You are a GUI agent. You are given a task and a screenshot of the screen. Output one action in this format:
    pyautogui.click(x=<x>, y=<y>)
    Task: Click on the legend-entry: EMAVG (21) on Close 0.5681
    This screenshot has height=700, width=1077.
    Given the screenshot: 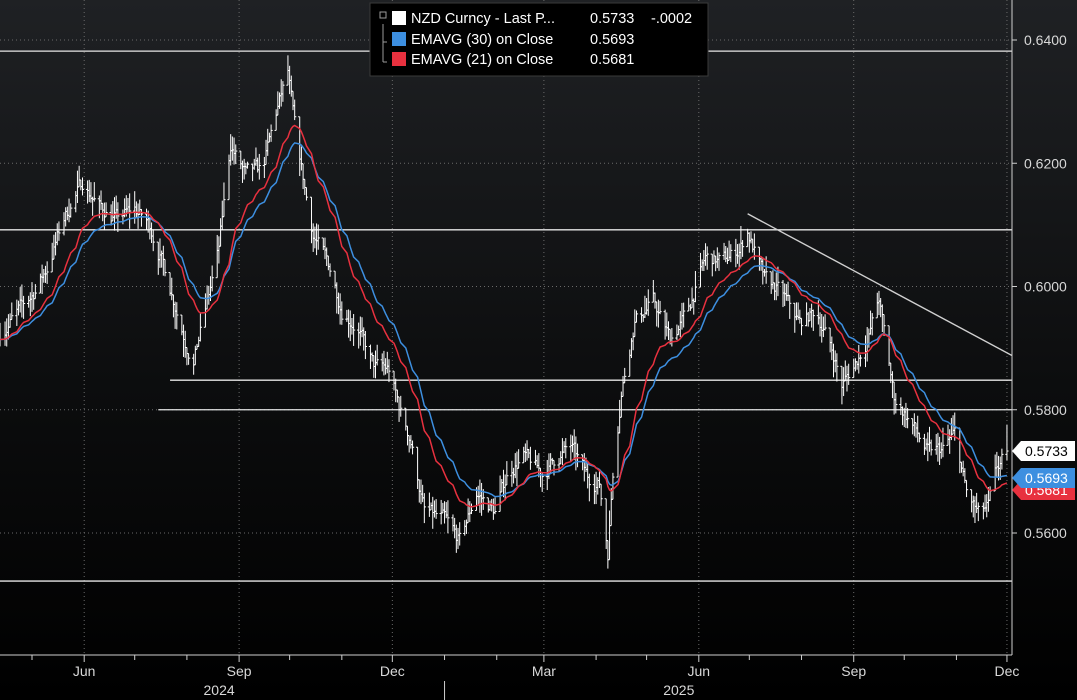 What is the action you would take?
    pyautogui.click(x=513, y=60)
    